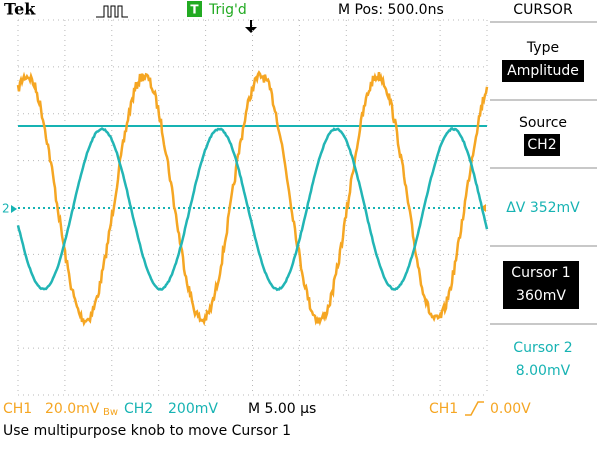  I want to click on cursor2-label: Cursor 2, so click(542, 348).